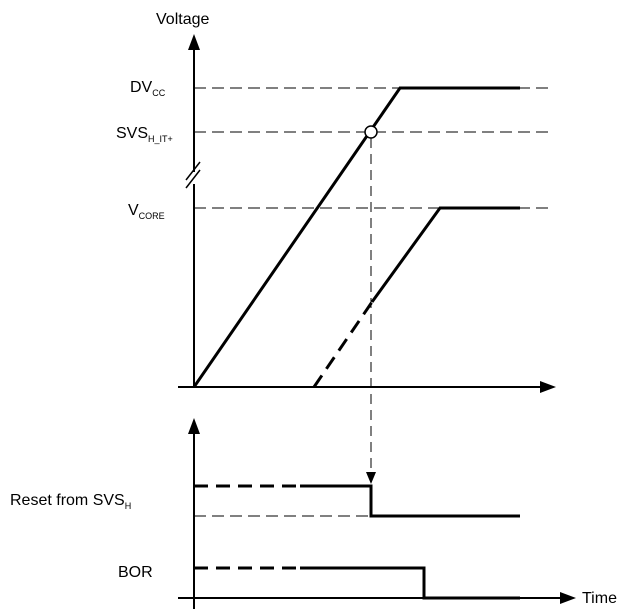  Describe the element at coordinates (135, 572) in the screenshot. I see `bor-signal-label: BOR` at that location.